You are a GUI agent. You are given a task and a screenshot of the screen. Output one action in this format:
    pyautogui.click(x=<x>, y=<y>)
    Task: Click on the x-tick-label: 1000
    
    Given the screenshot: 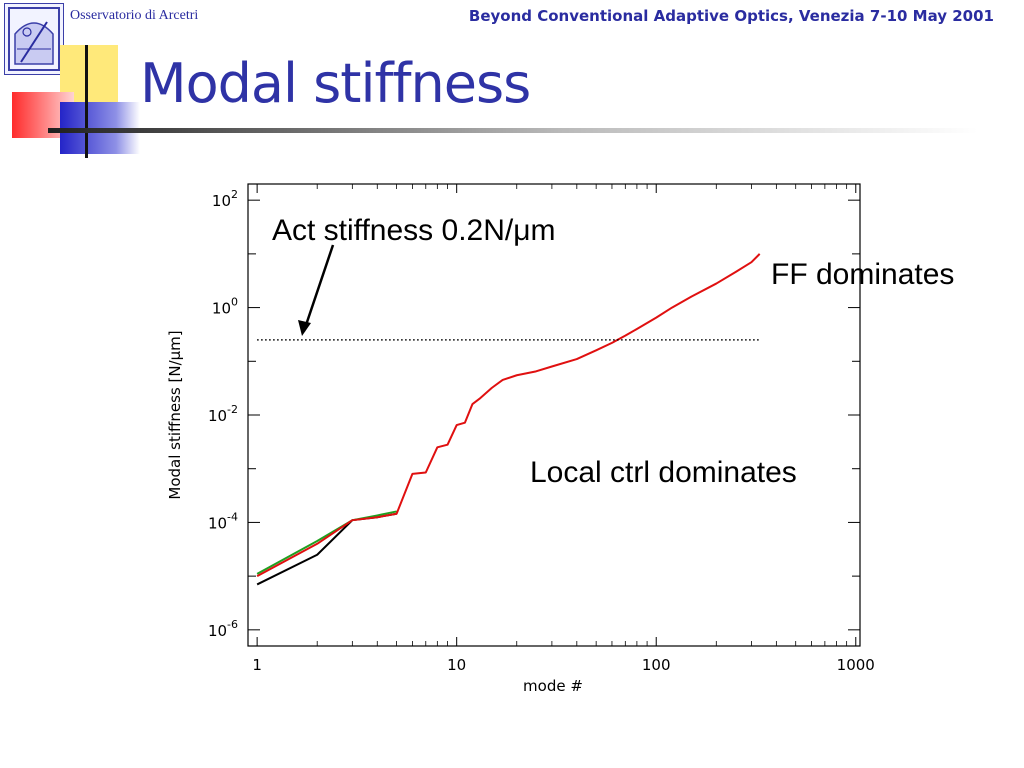 What is the action you would take?
    pyautogui.click(x=856, y=665)
    